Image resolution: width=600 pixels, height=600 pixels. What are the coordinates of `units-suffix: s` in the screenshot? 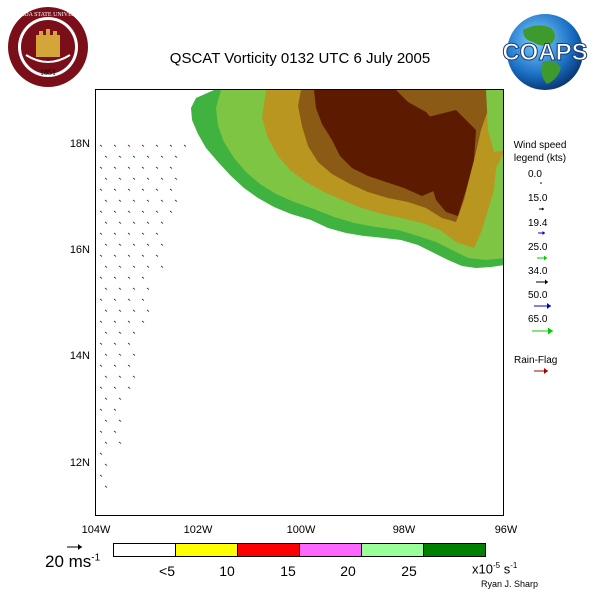 It's located at (507, 569).